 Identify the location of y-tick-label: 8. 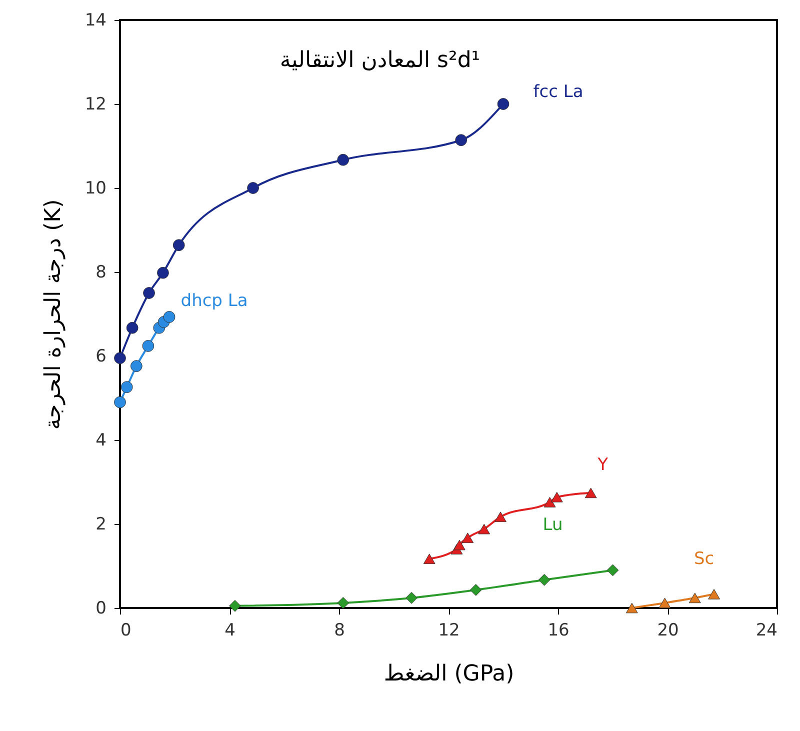
(101, 272).